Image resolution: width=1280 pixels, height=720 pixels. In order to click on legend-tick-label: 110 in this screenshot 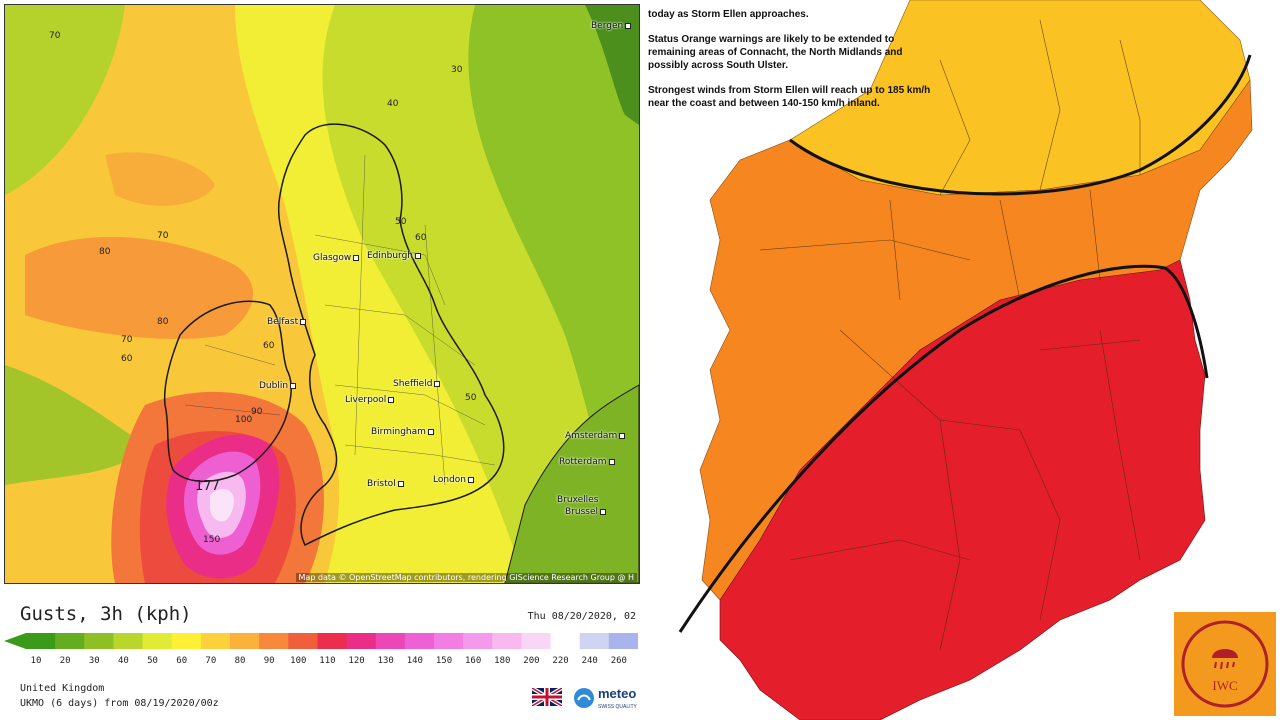, I will do `click(327, 661)`.